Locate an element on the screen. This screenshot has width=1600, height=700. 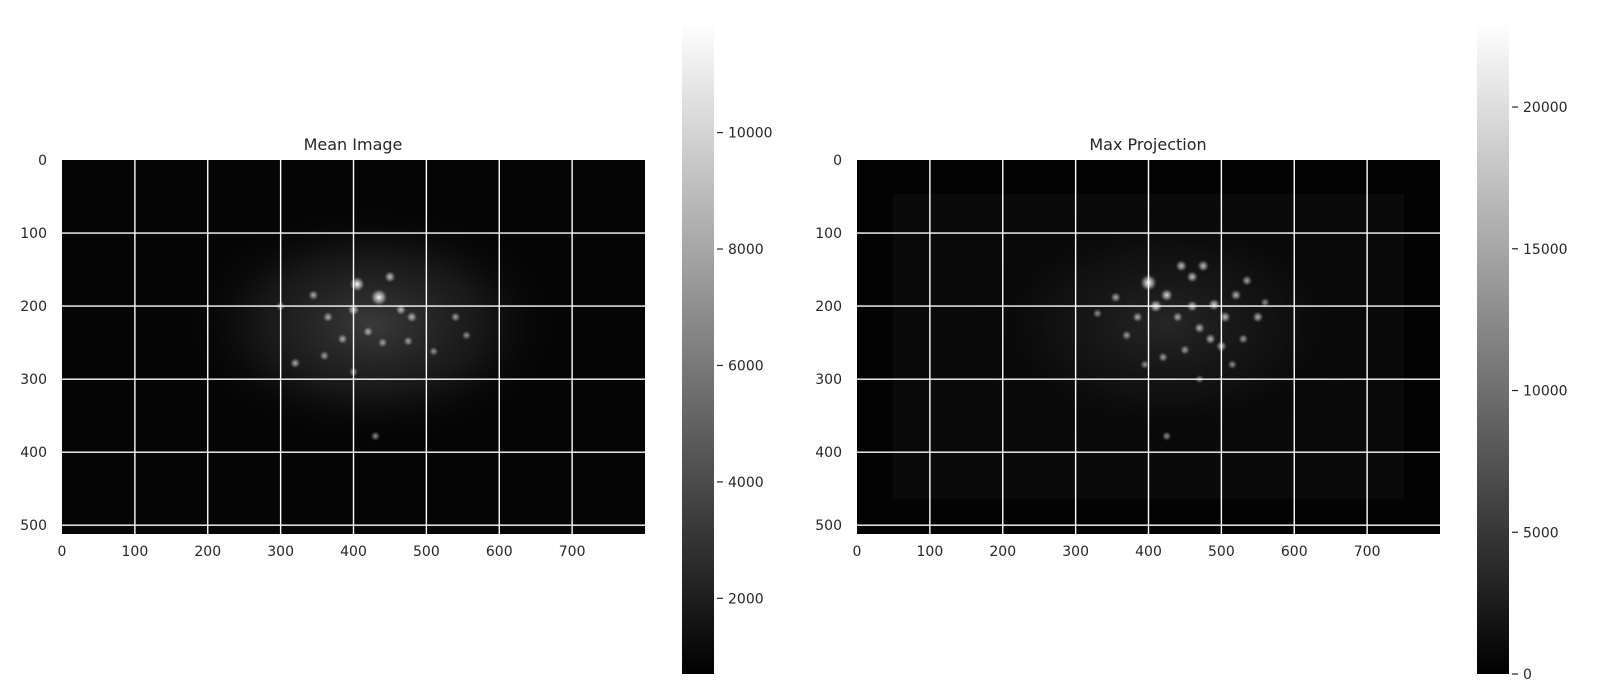
colorbar: 2000 4000 6000 8000 10000 is located at coordinates (727, 348).